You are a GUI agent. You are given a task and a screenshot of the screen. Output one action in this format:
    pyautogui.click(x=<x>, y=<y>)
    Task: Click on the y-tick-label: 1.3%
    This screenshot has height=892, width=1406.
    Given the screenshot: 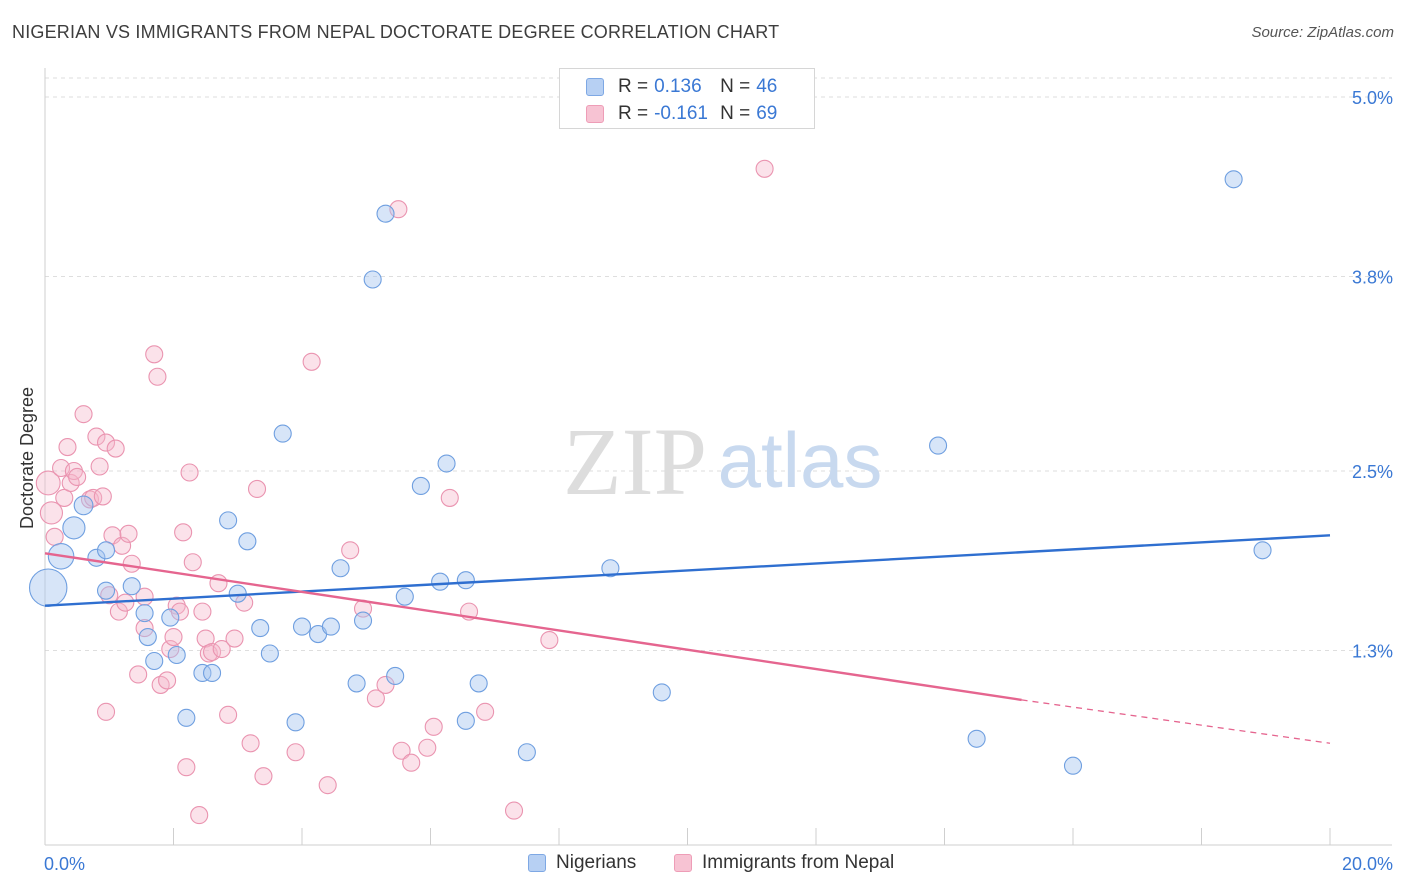 What is the action you would take?
    pyautogui.click(x=1372, y=652)
    